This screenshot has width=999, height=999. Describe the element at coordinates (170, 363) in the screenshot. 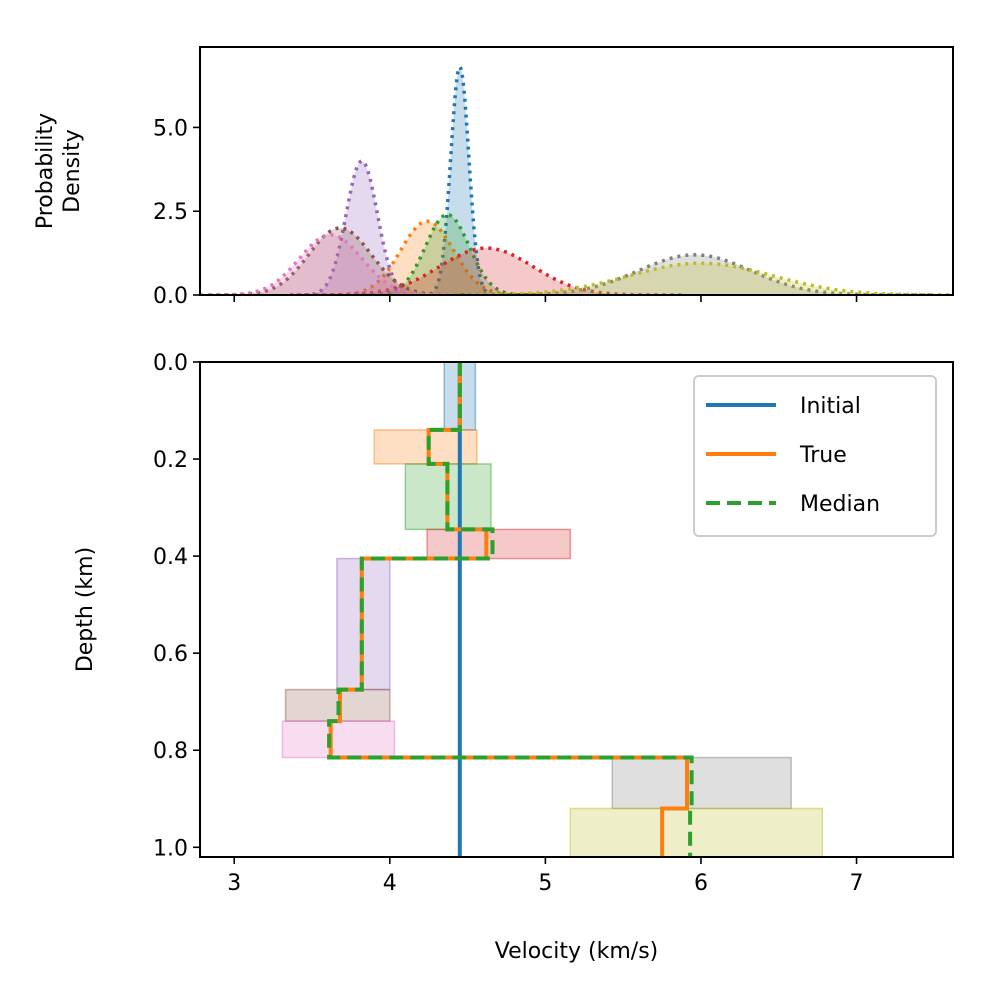

I see `bottom-ytick-label: 0.0` at that location.